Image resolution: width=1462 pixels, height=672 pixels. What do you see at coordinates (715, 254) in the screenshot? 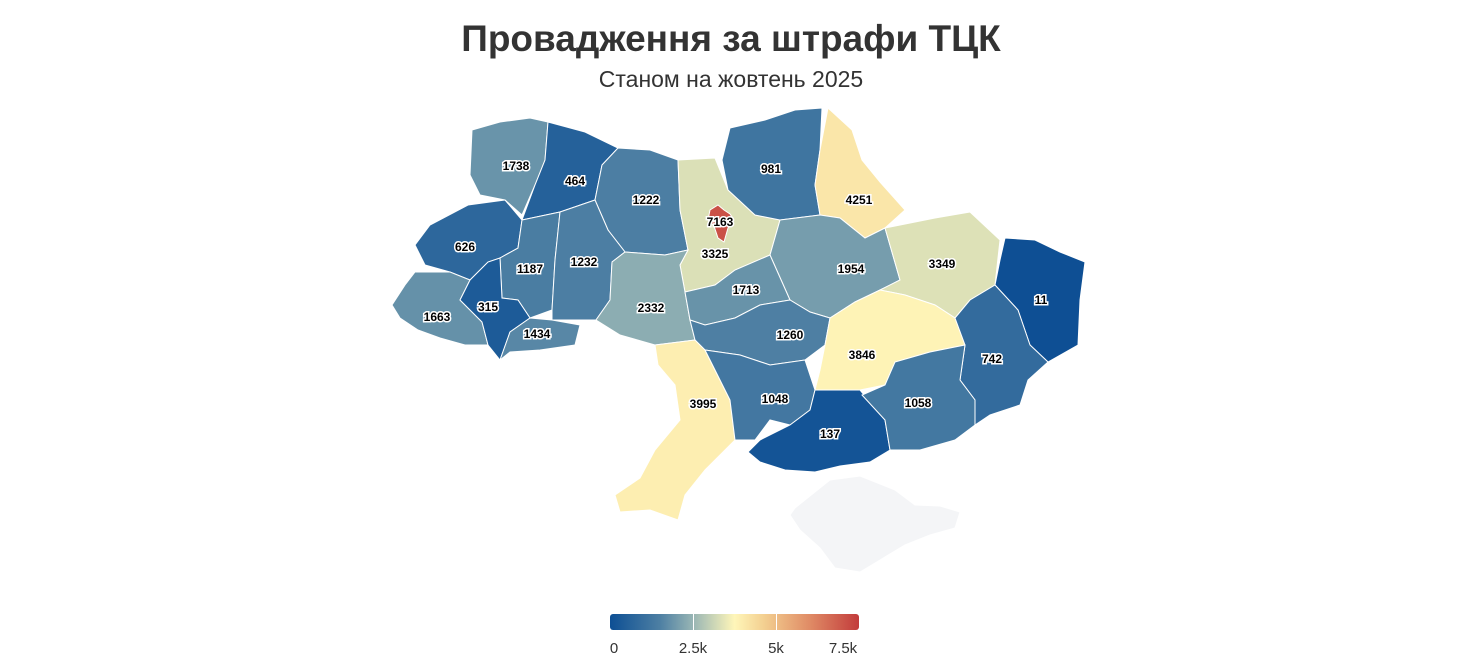
I see `region-label-kyiv-oblast: 3325` at bounding box center [715, 254].